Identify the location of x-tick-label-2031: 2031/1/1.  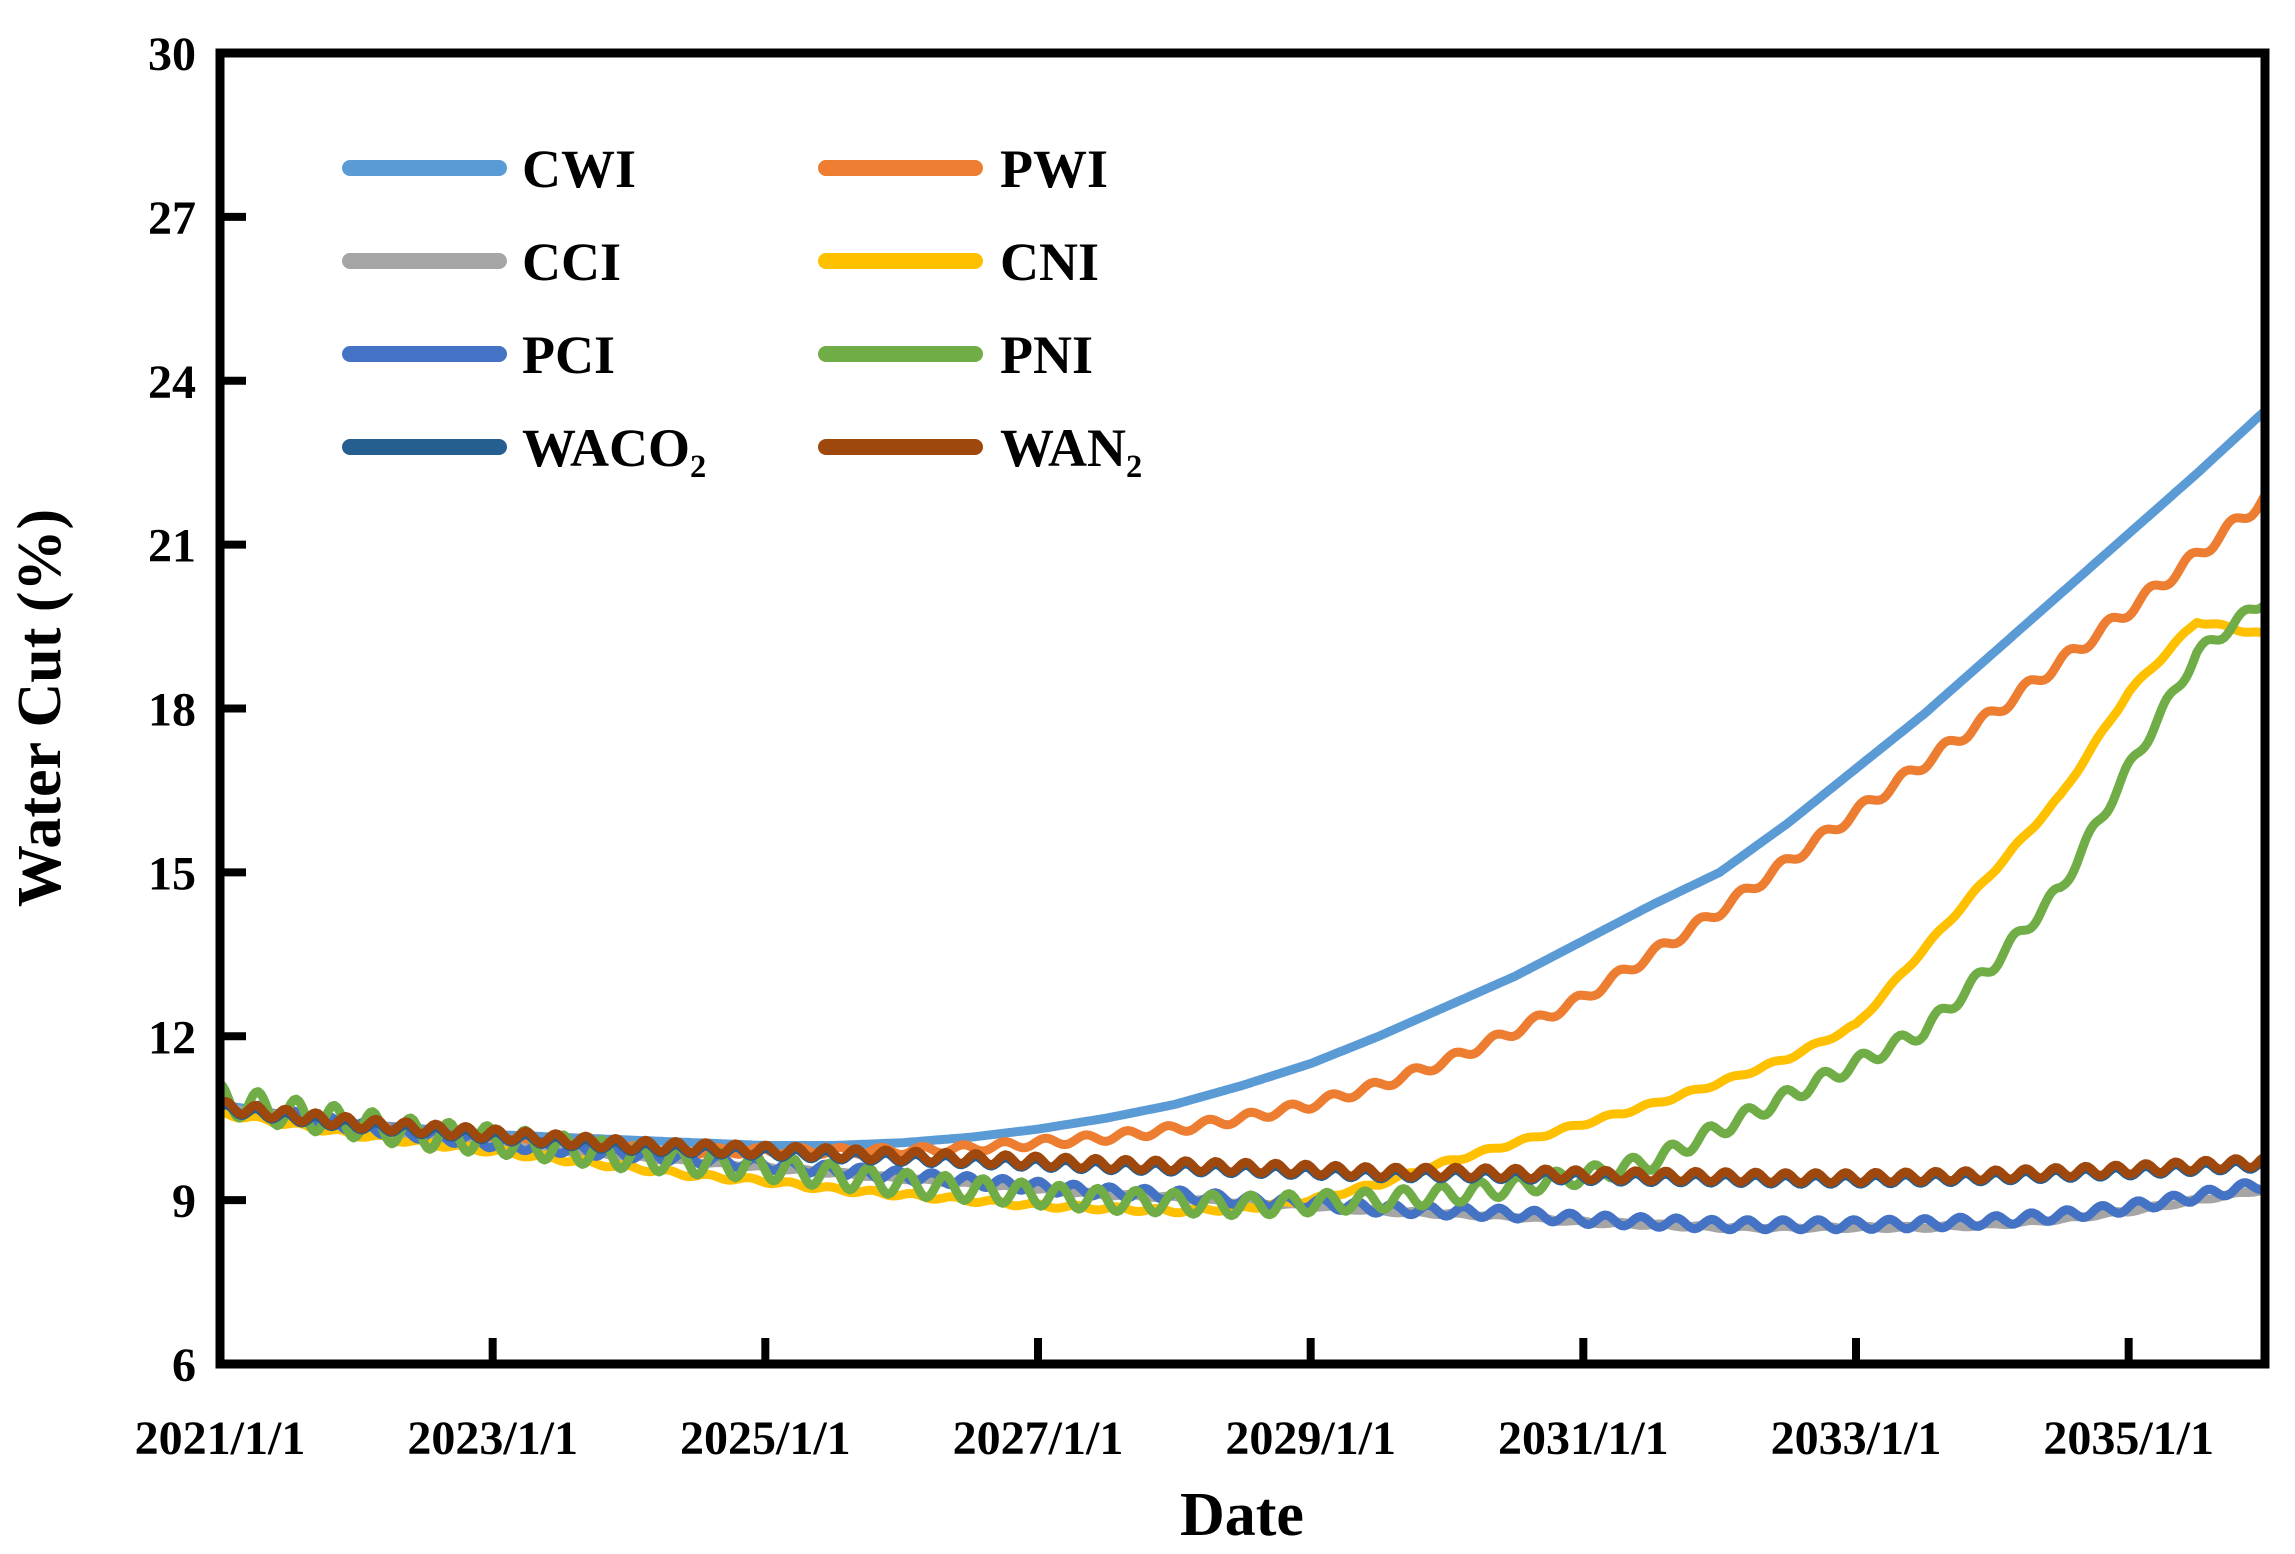
(1583, 1438).